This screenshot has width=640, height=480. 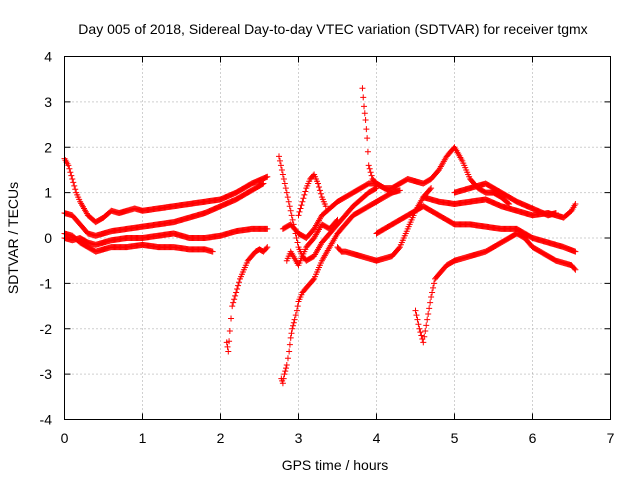 What do you see at coordinates (299, 438) in the screenshot?
I see `x-tick-label: 3` at bounding box center [299, 438].